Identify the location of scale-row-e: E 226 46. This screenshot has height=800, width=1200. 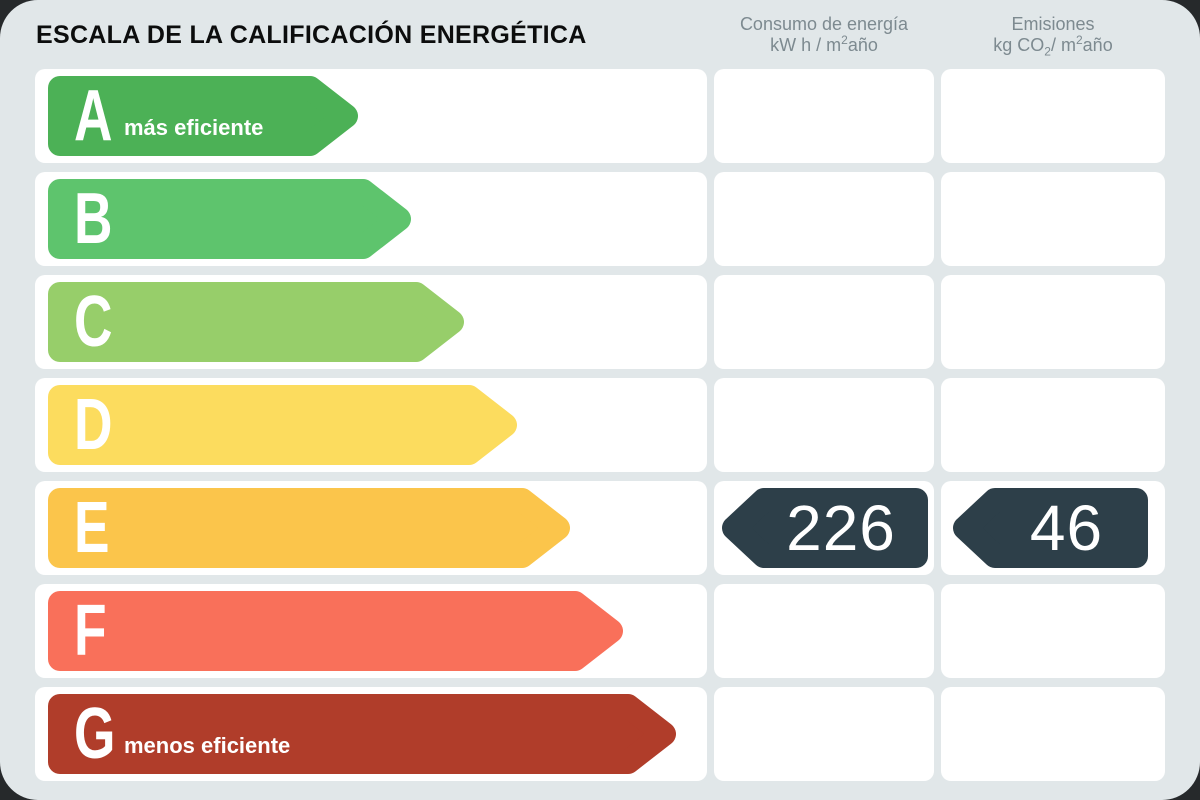
(600, 528).